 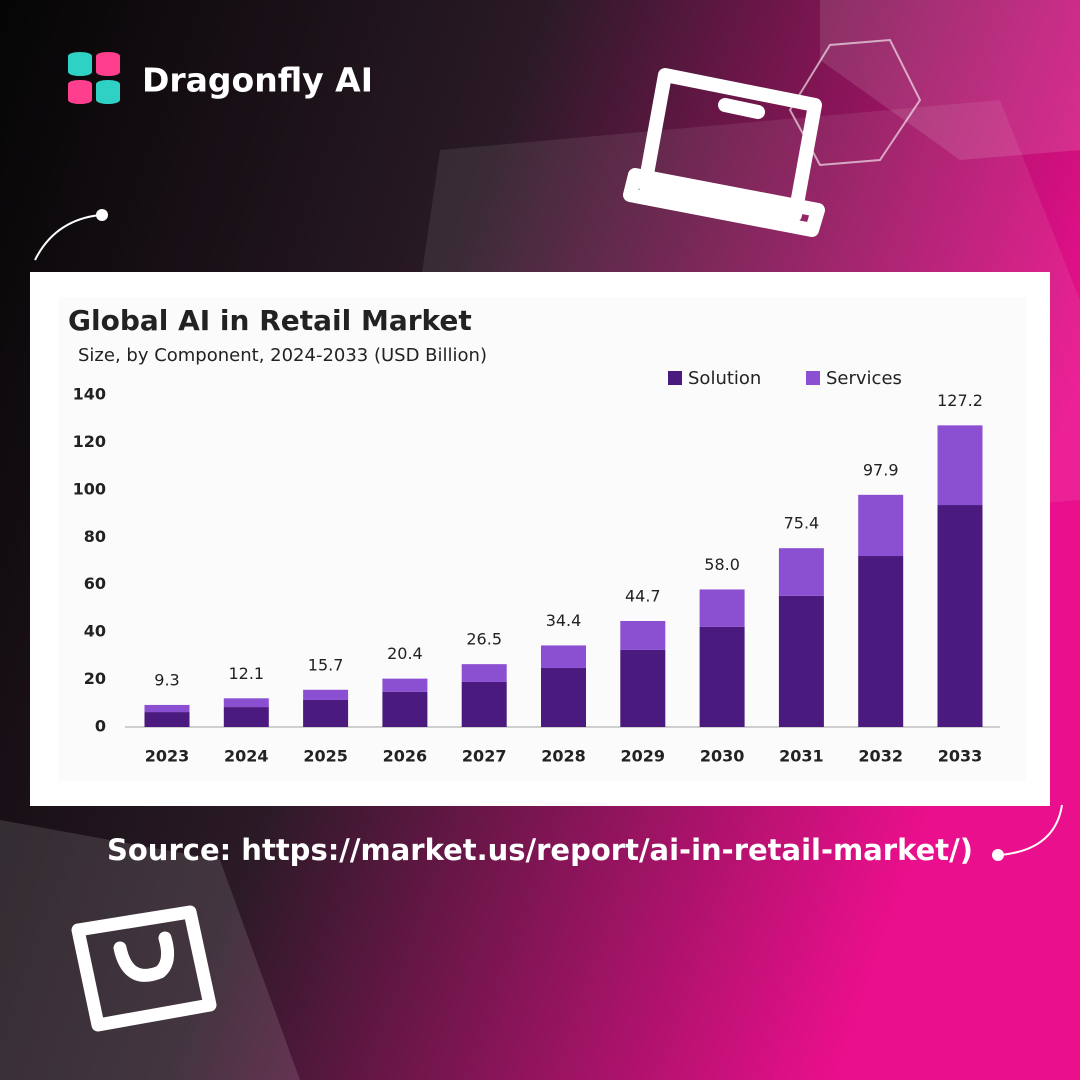 What do you see at coordinates (484, 756) in the screenshot?
I see `x-tick-label: 2027` at bounding box center [484, 756].